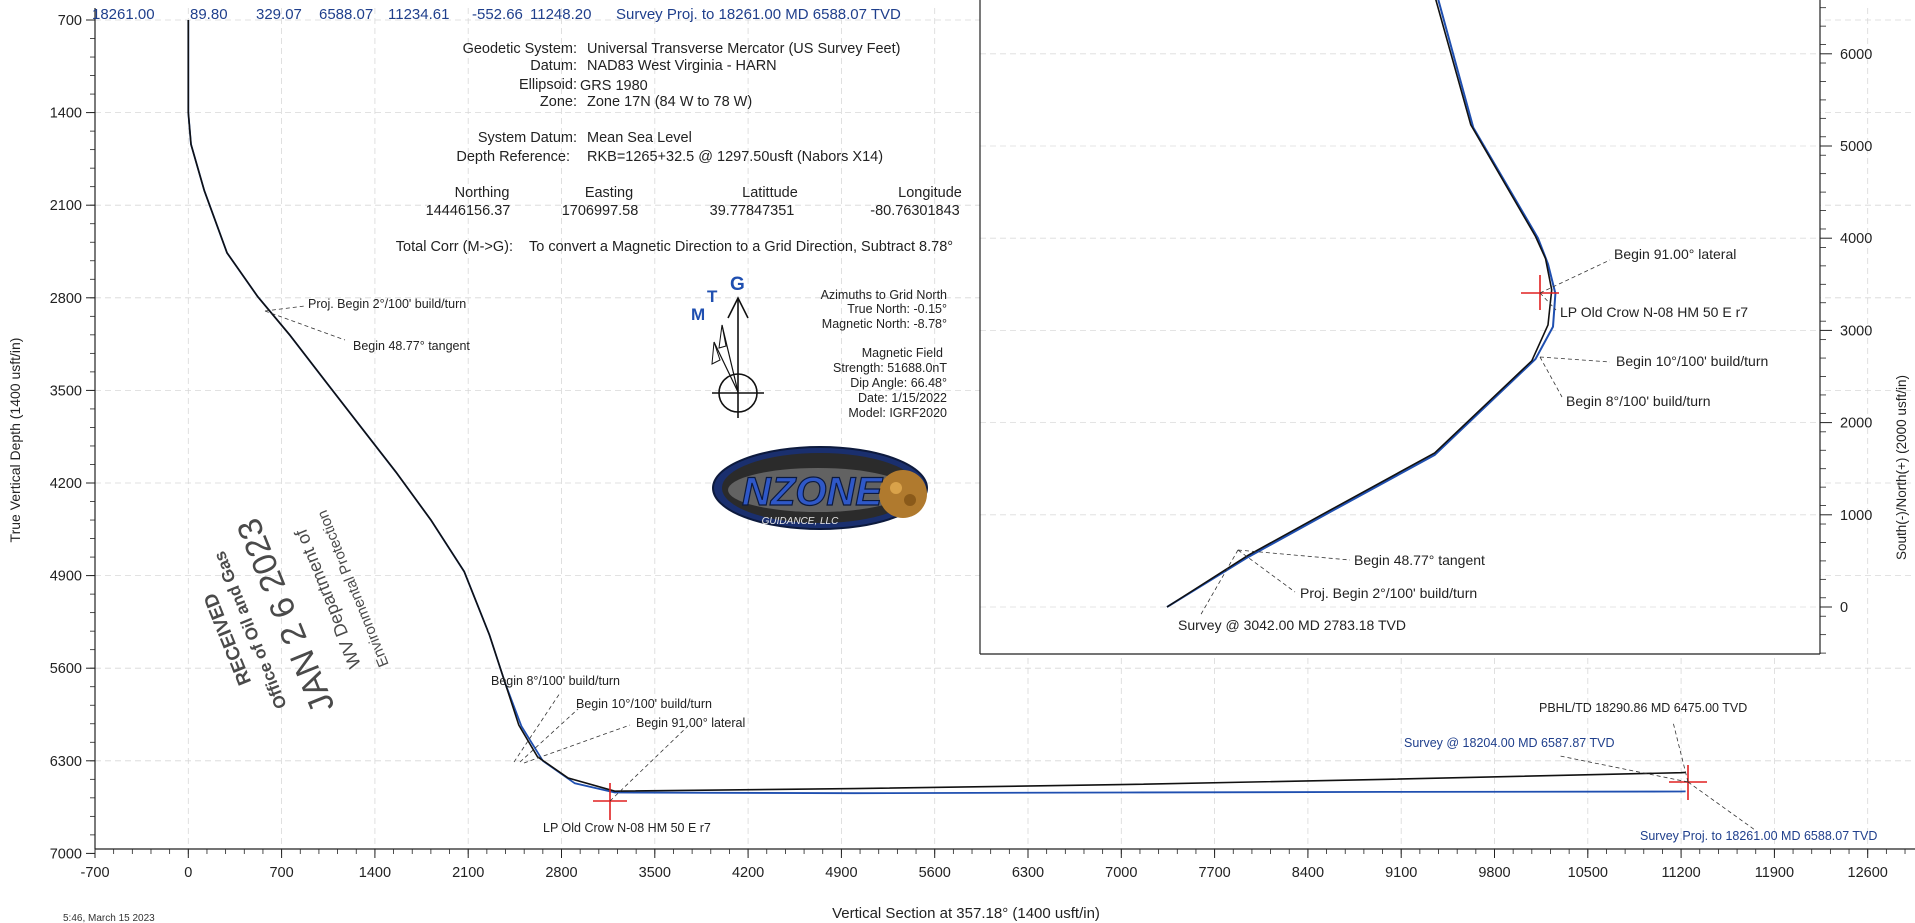 The height and width of the screenshot is (923, 1915). I want to click on system-datum-val: Mean Sea Level, so click(639, 138).